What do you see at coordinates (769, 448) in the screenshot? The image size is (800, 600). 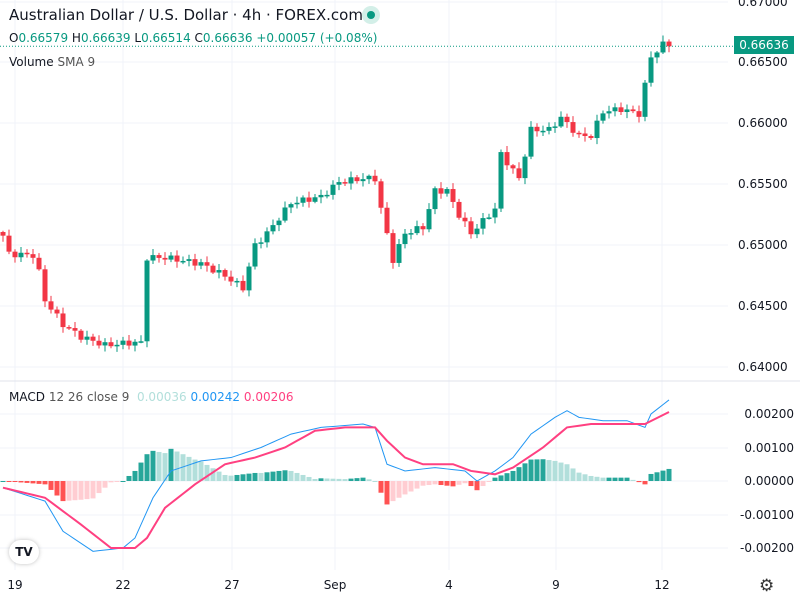 I see `macd-axis-label: 0.00100` at bounding box center [769, 448].